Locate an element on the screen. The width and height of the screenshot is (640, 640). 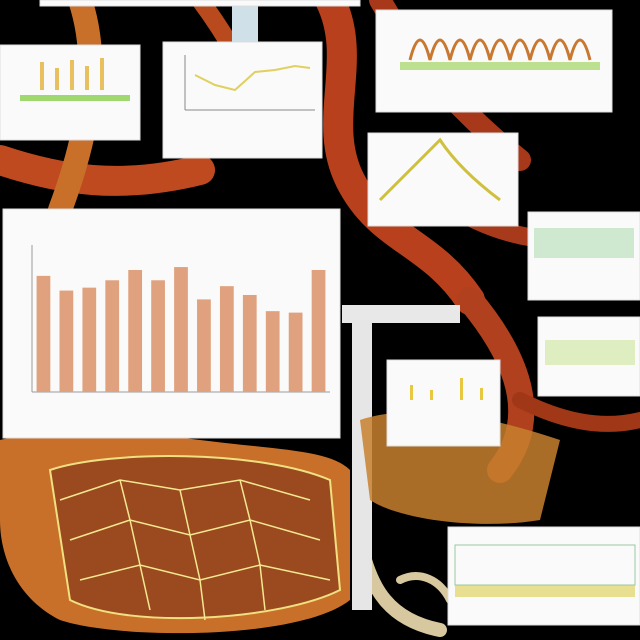
organ-lobe is located at coordinates (195, 537).